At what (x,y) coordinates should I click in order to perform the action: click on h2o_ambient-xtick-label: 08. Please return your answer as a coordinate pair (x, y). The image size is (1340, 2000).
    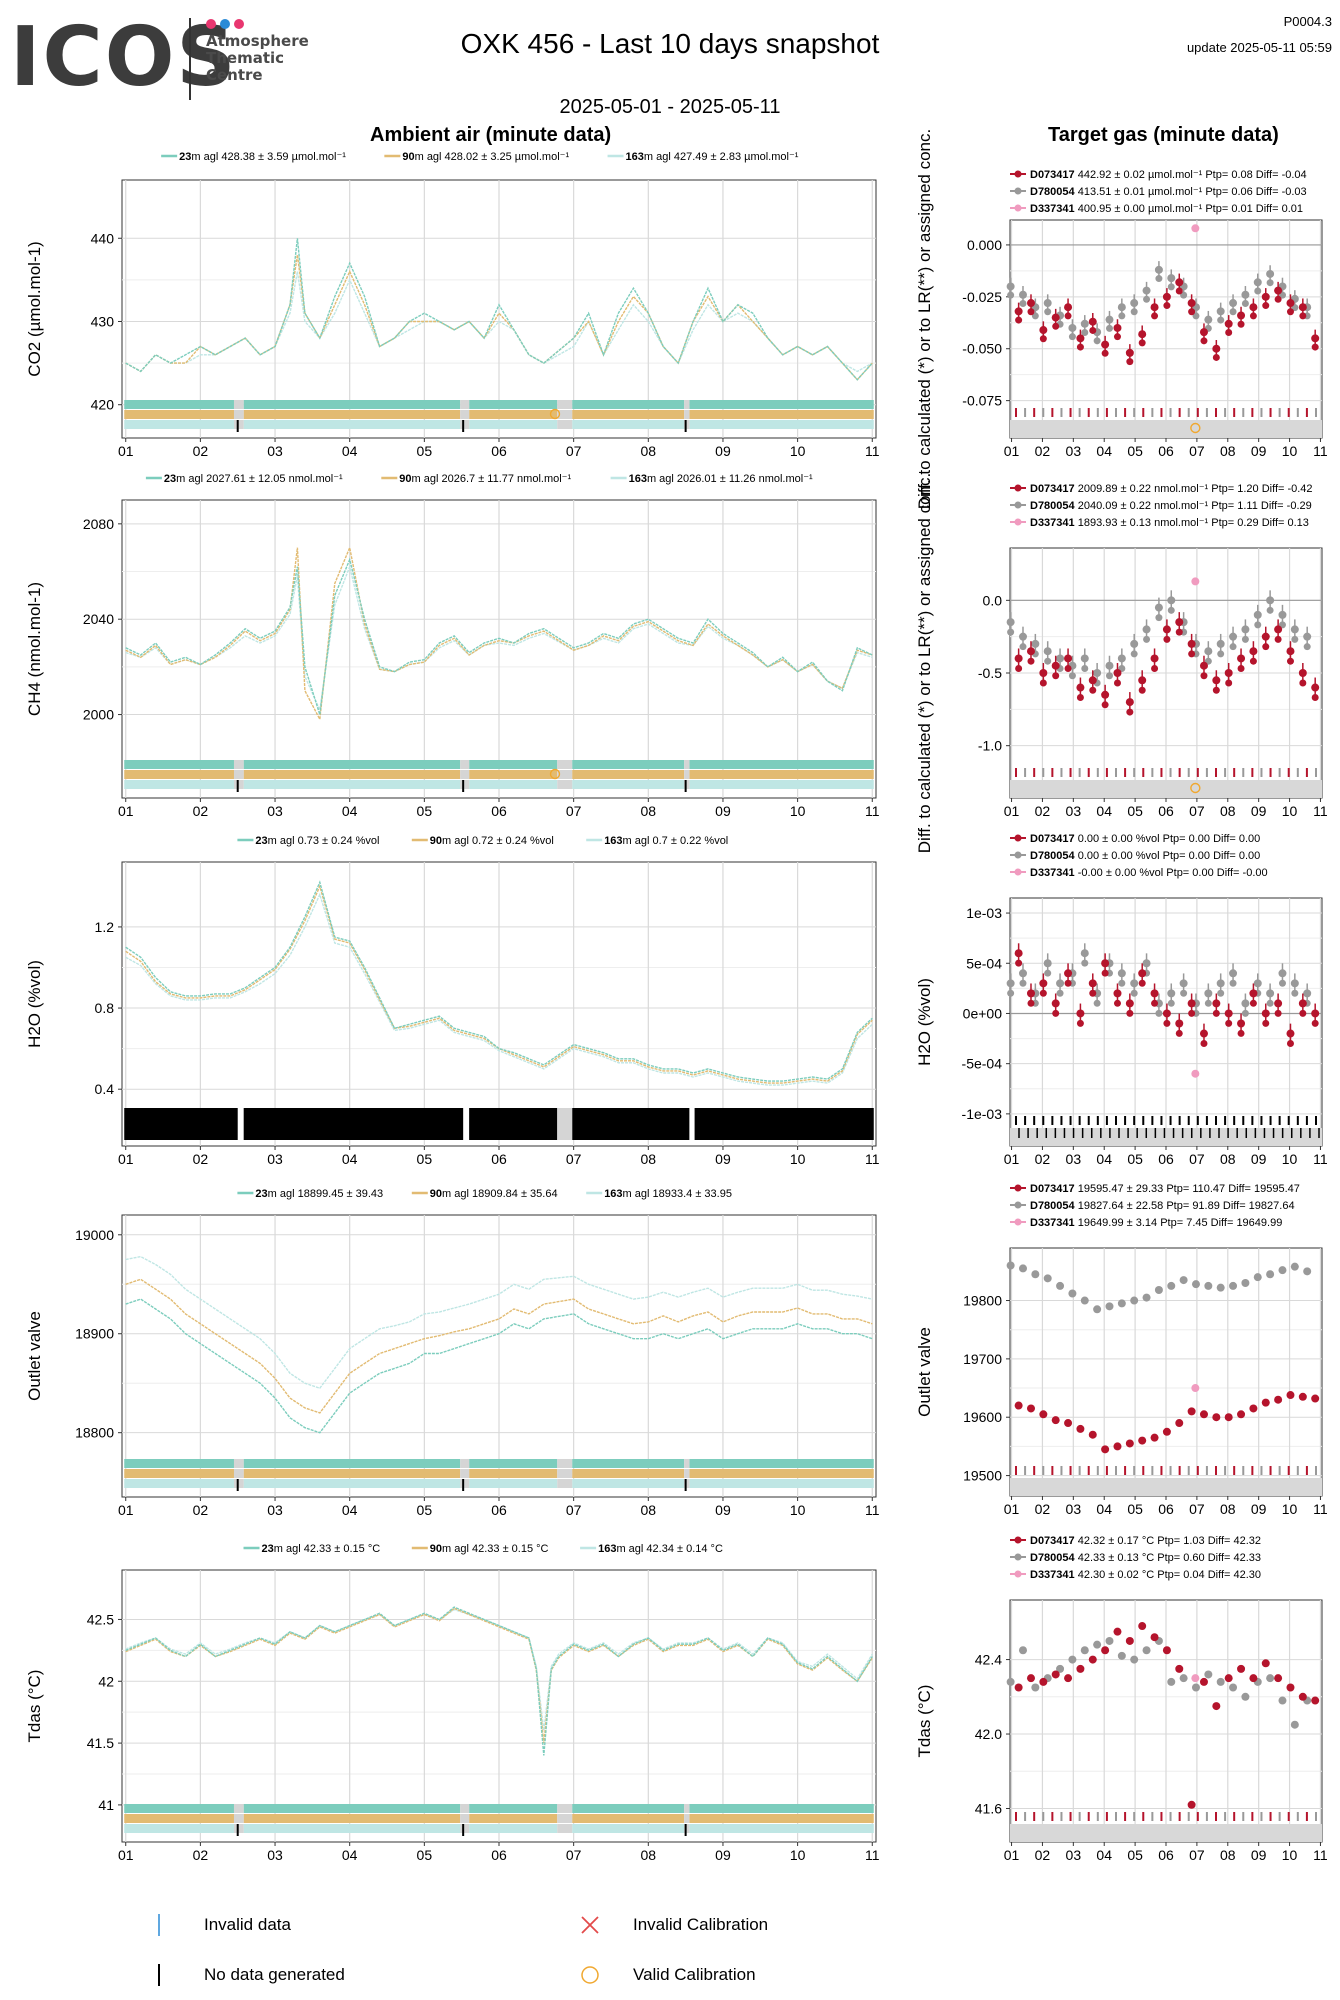
    Looking at the image, I should click on (649, 1159).